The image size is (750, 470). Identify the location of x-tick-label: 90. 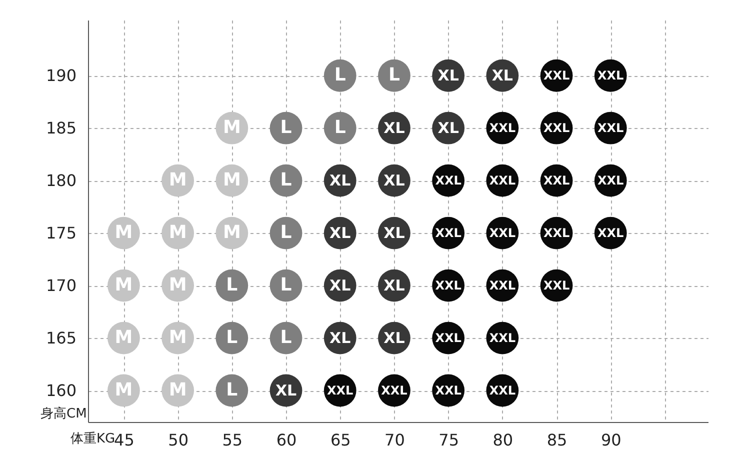
(611, 440).